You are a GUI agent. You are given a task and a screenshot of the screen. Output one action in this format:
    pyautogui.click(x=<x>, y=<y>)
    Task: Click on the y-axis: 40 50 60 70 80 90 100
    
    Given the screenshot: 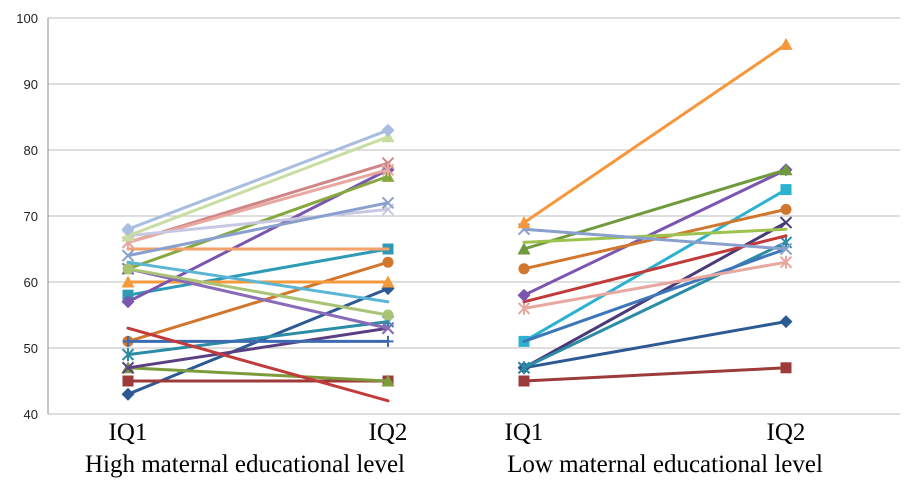 What is the action you would take?
    pyautogui.click(x=32, y=216)
    